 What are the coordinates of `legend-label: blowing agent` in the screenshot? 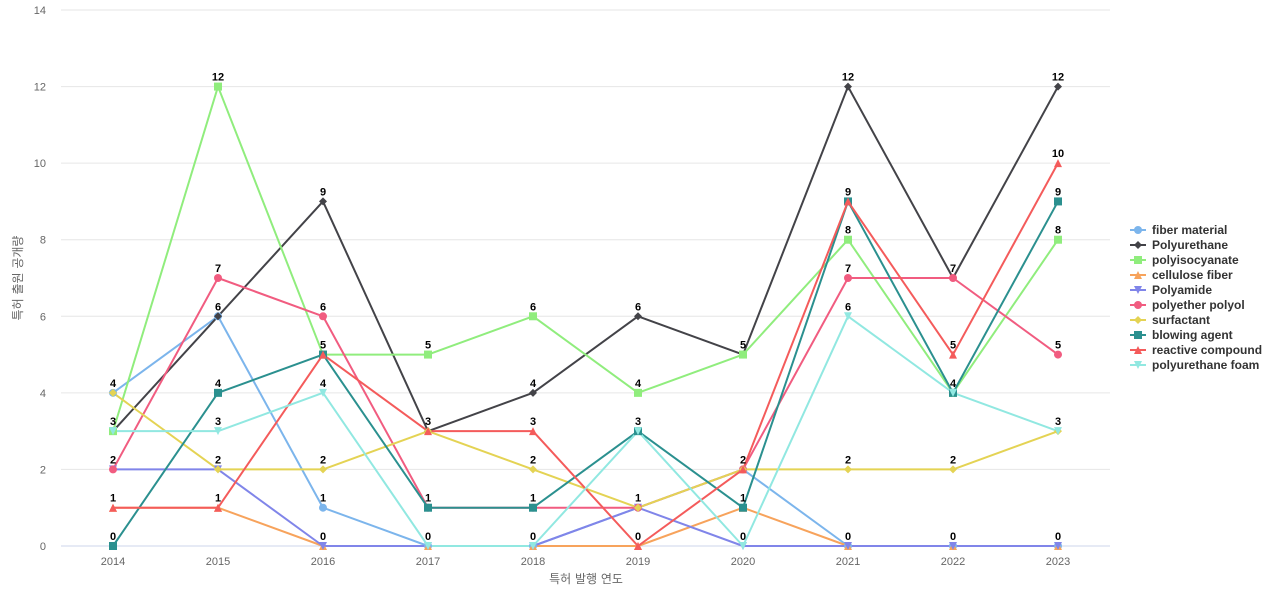 It's located at (1192, 335).